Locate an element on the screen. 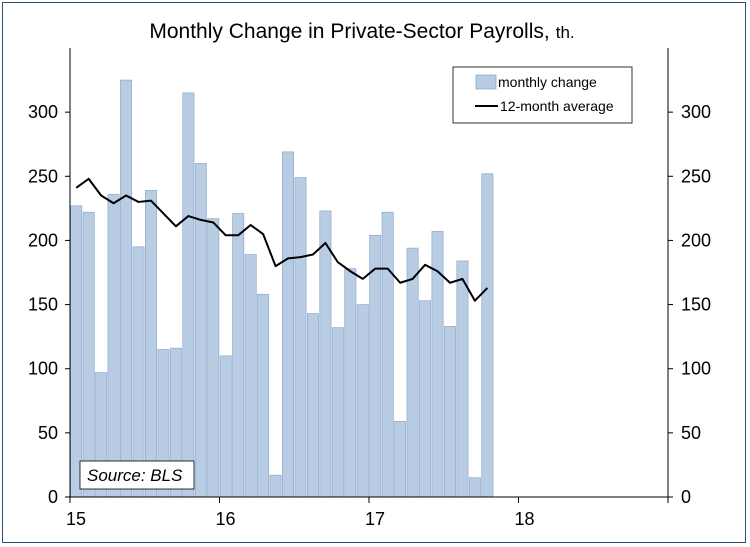 Image resolution: width=750 pixels, height=547 pixels. chart-title-unit: th. is located at coordinates (565, 32).